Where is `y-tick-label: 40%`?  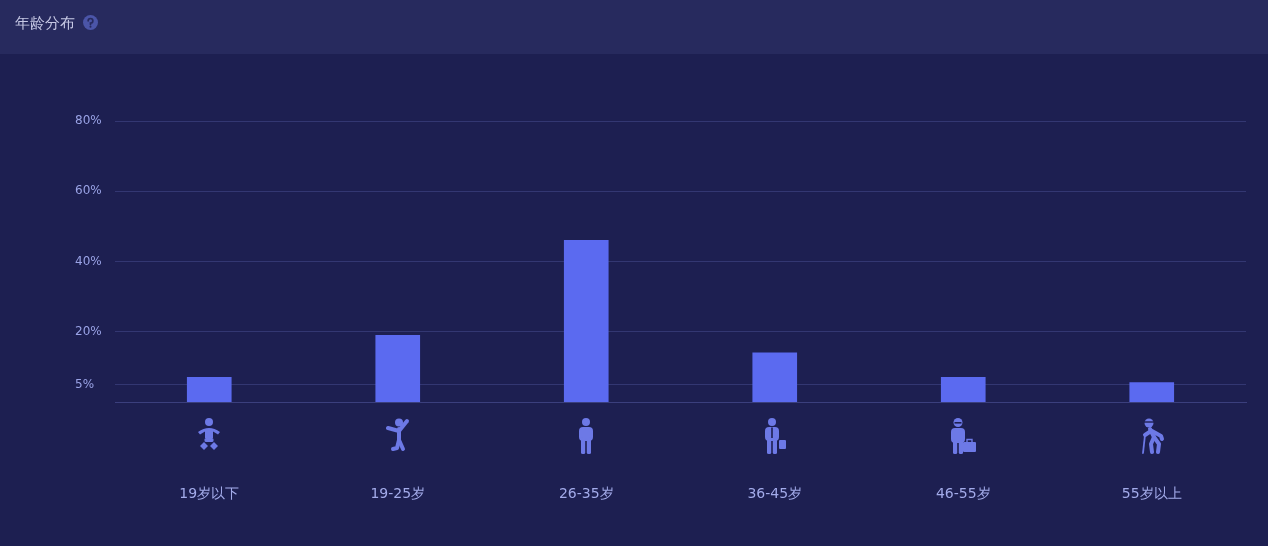 y-tick-label: 40% is located at coordinates (88, 260).